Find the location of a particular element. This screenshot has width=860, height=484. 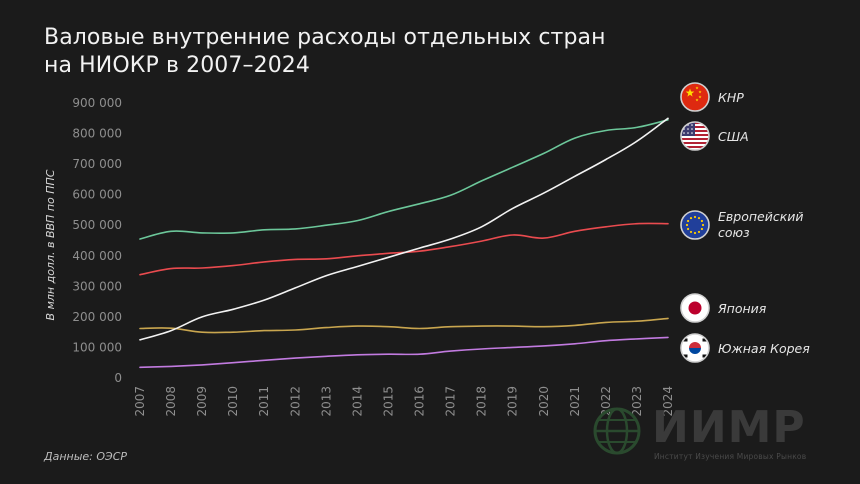

y-tick-label: 200 000 is located at coordinates (97, 317).